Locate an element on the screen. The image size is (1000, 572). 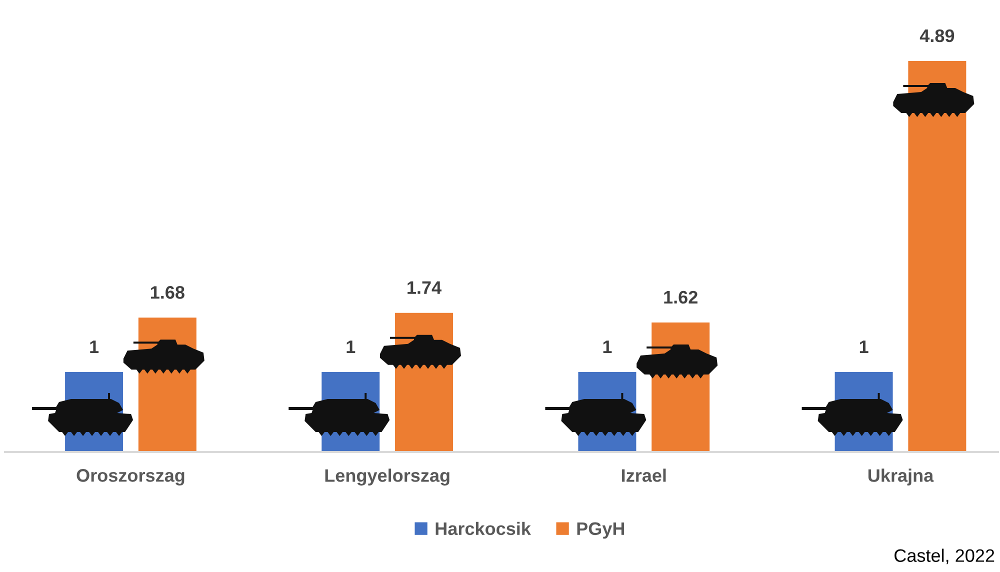
x-tick-label: Oroszorszag is located at coordinates (130, 477).